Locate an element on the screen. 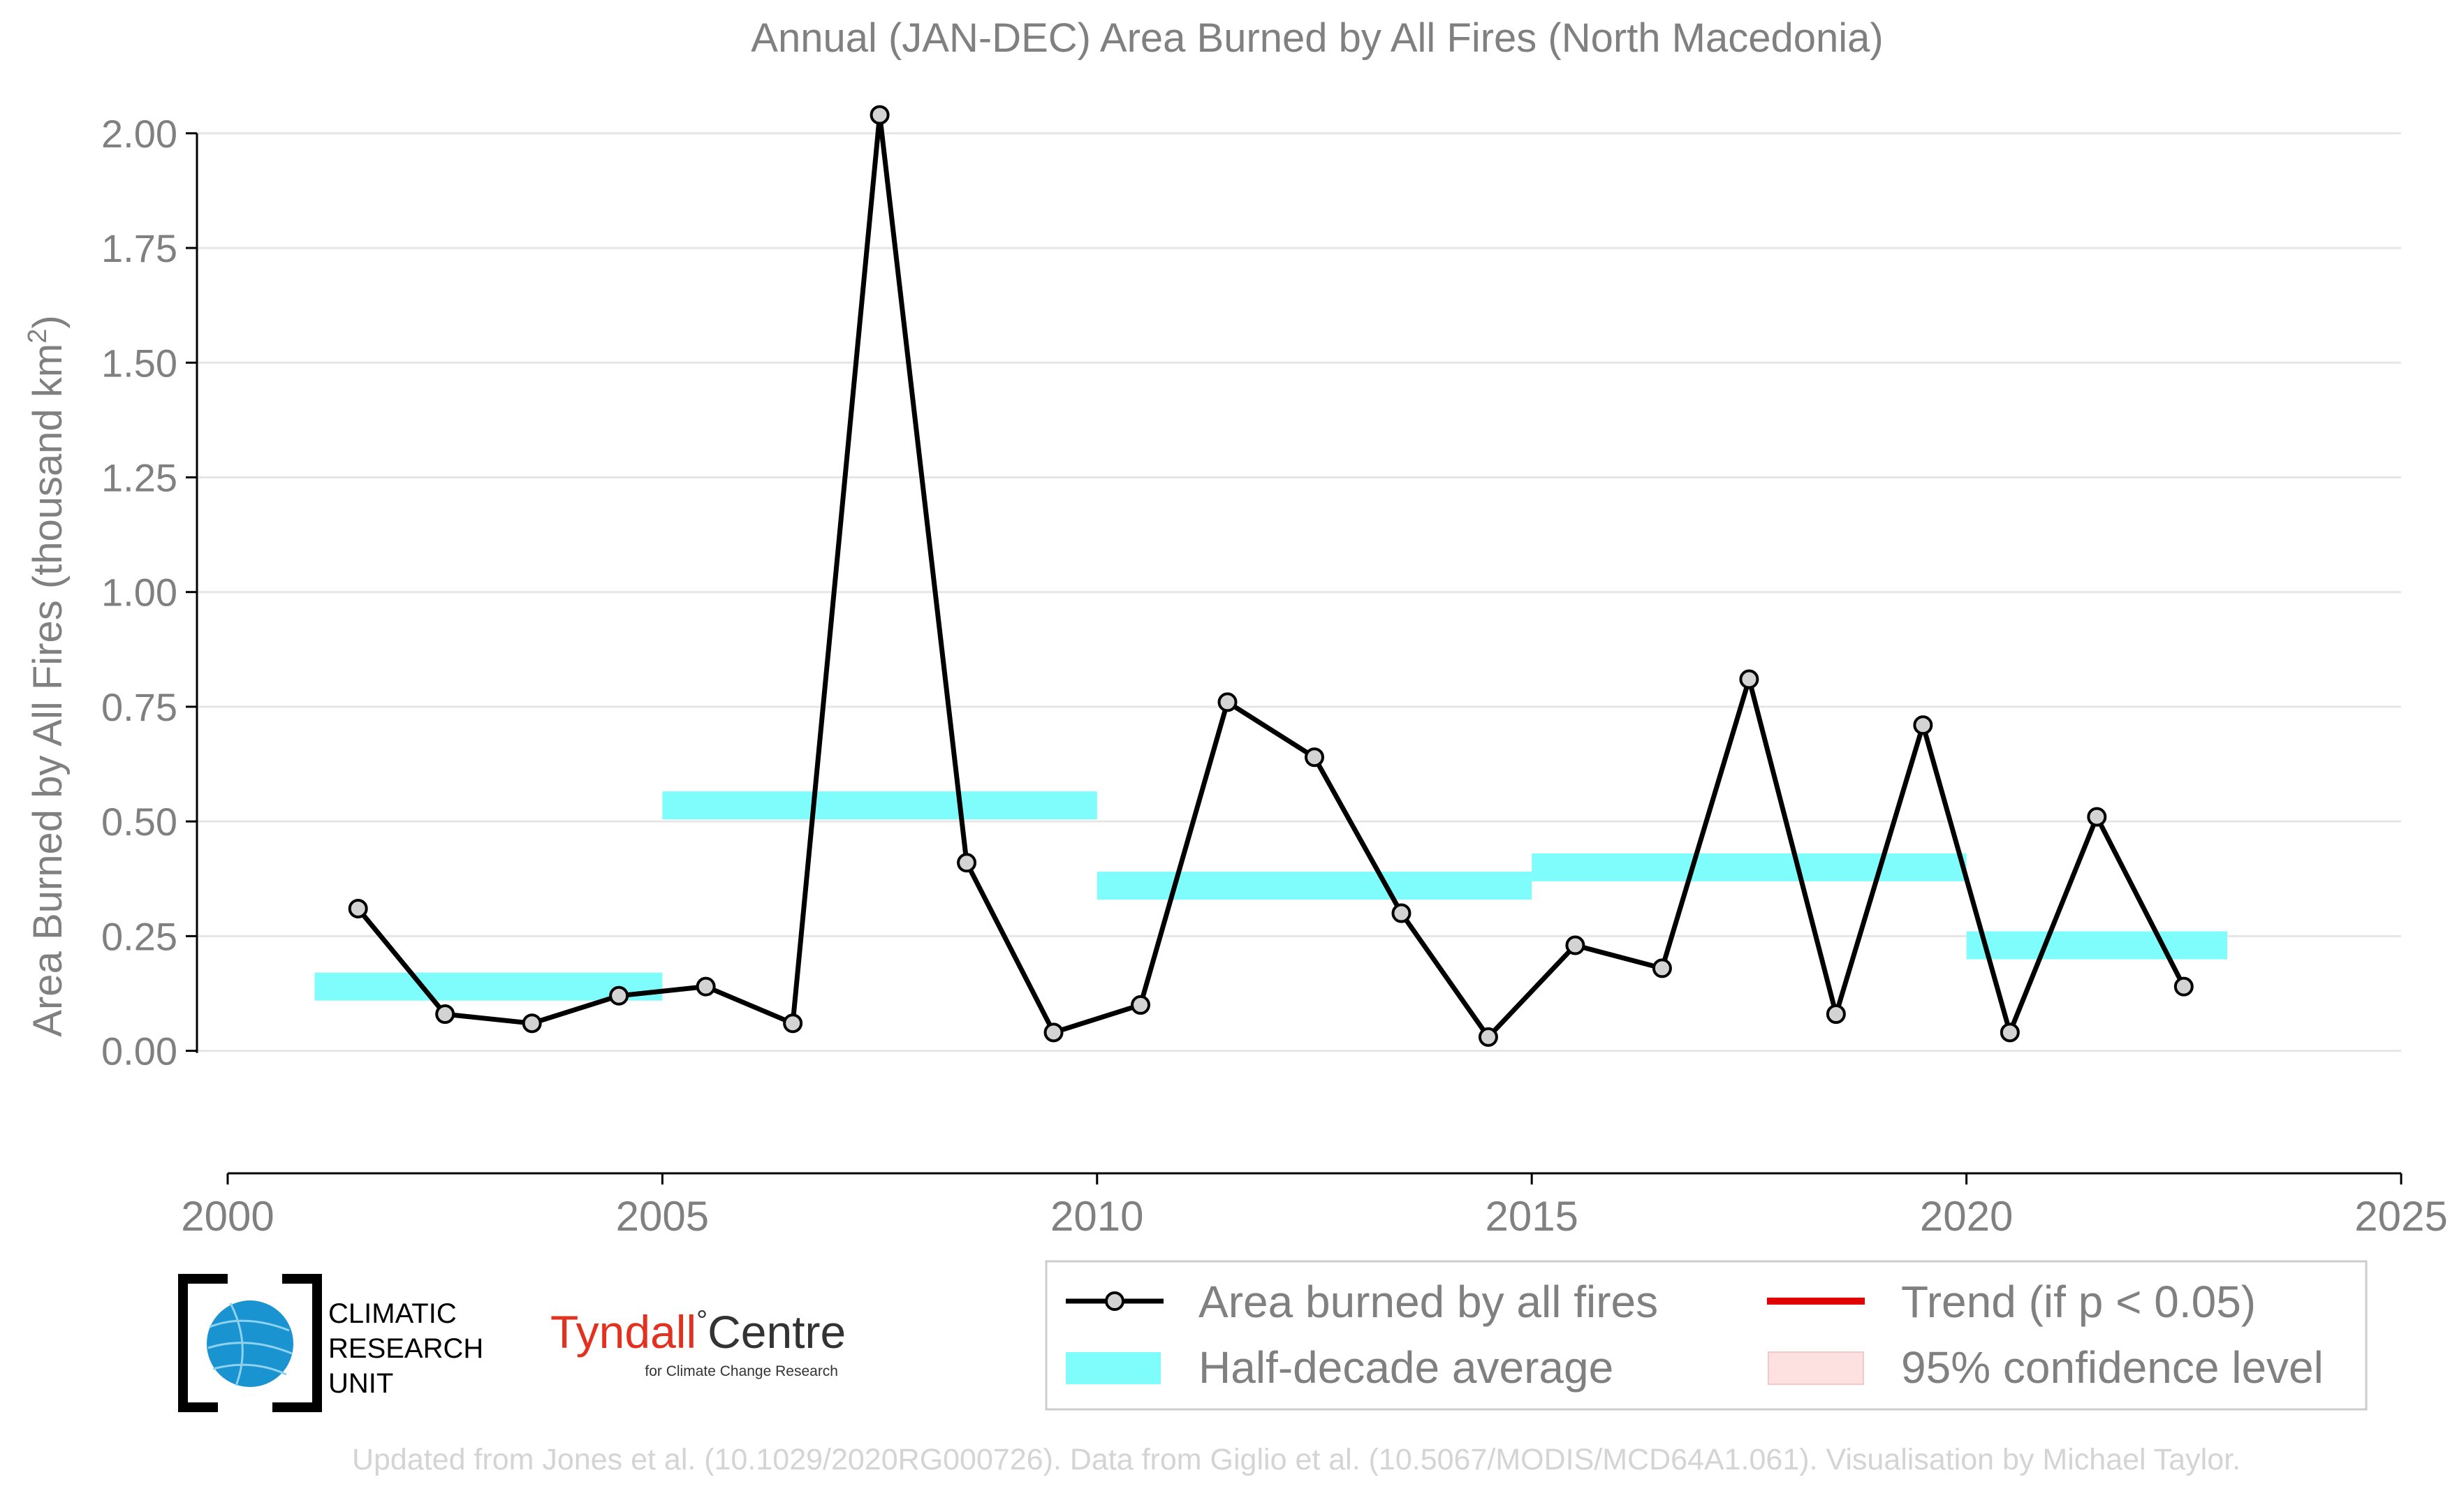 The width and height of the screenshot is (2464, 1489). legend-label-half-decade: Half-decade average is located at coordinates (1405, 1367).